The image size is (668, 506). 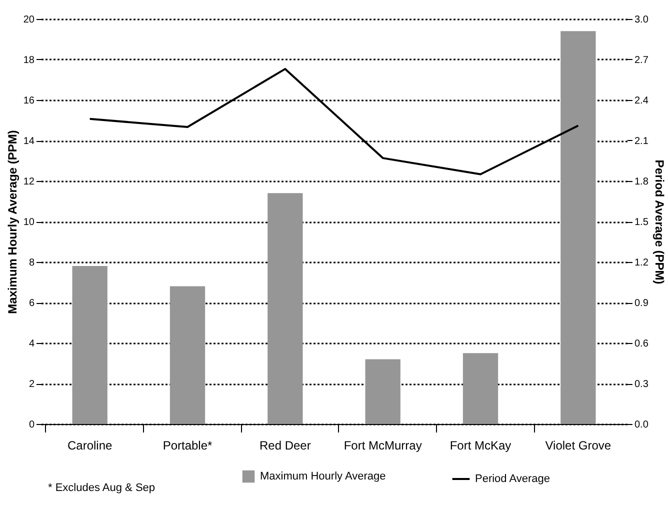 What do you see at coordinates (641, 182) in the screenshot?
I see `y2-tick-label: 1.8` at bounding box center [641, 182].